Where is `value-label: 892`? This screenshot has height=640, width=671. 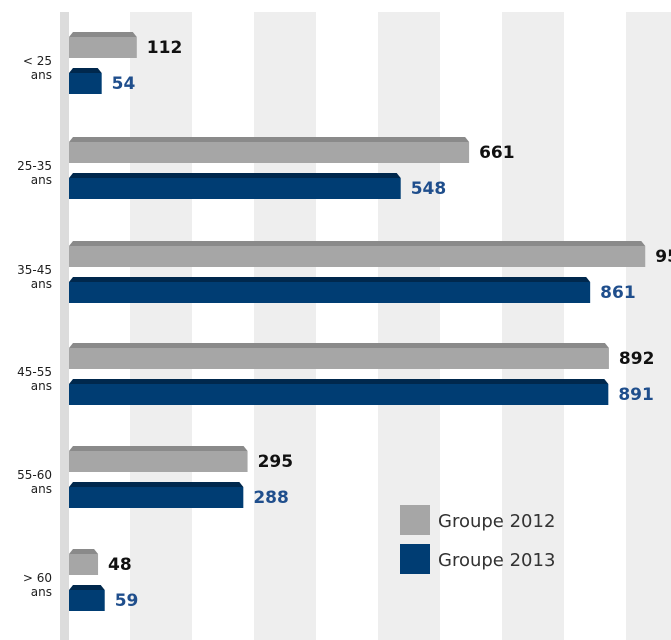 value-label: 892 is located at coordinates (637, 359).